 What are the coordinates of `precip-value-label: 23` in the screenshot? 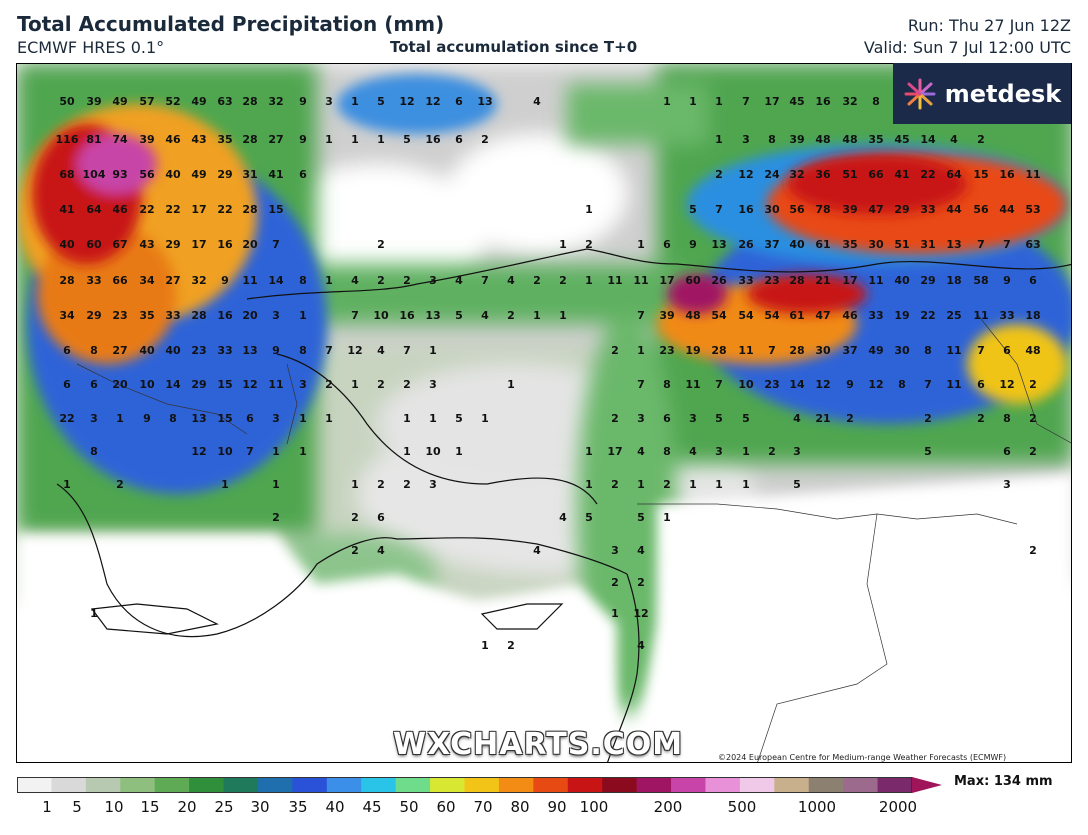 It's located at (198, 350).